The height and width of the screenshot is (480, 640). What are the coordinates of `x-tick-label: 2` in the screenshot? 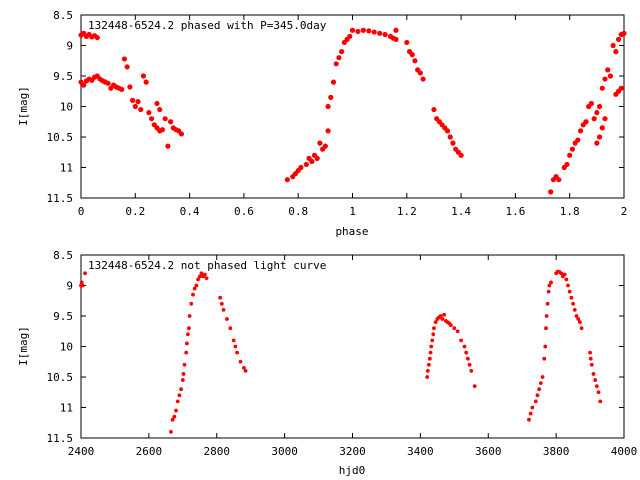 It's located at (624, 211).